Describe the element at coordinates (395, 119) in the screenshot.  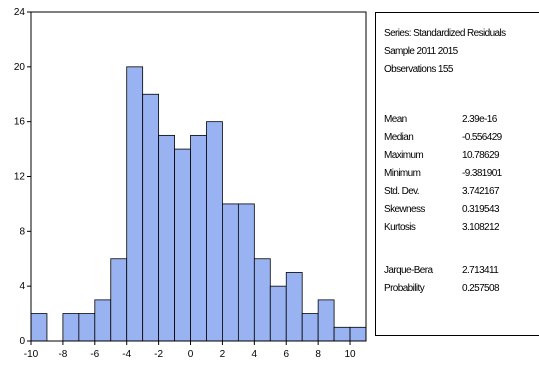
I see `stat-label-mean: Mean` at that location.